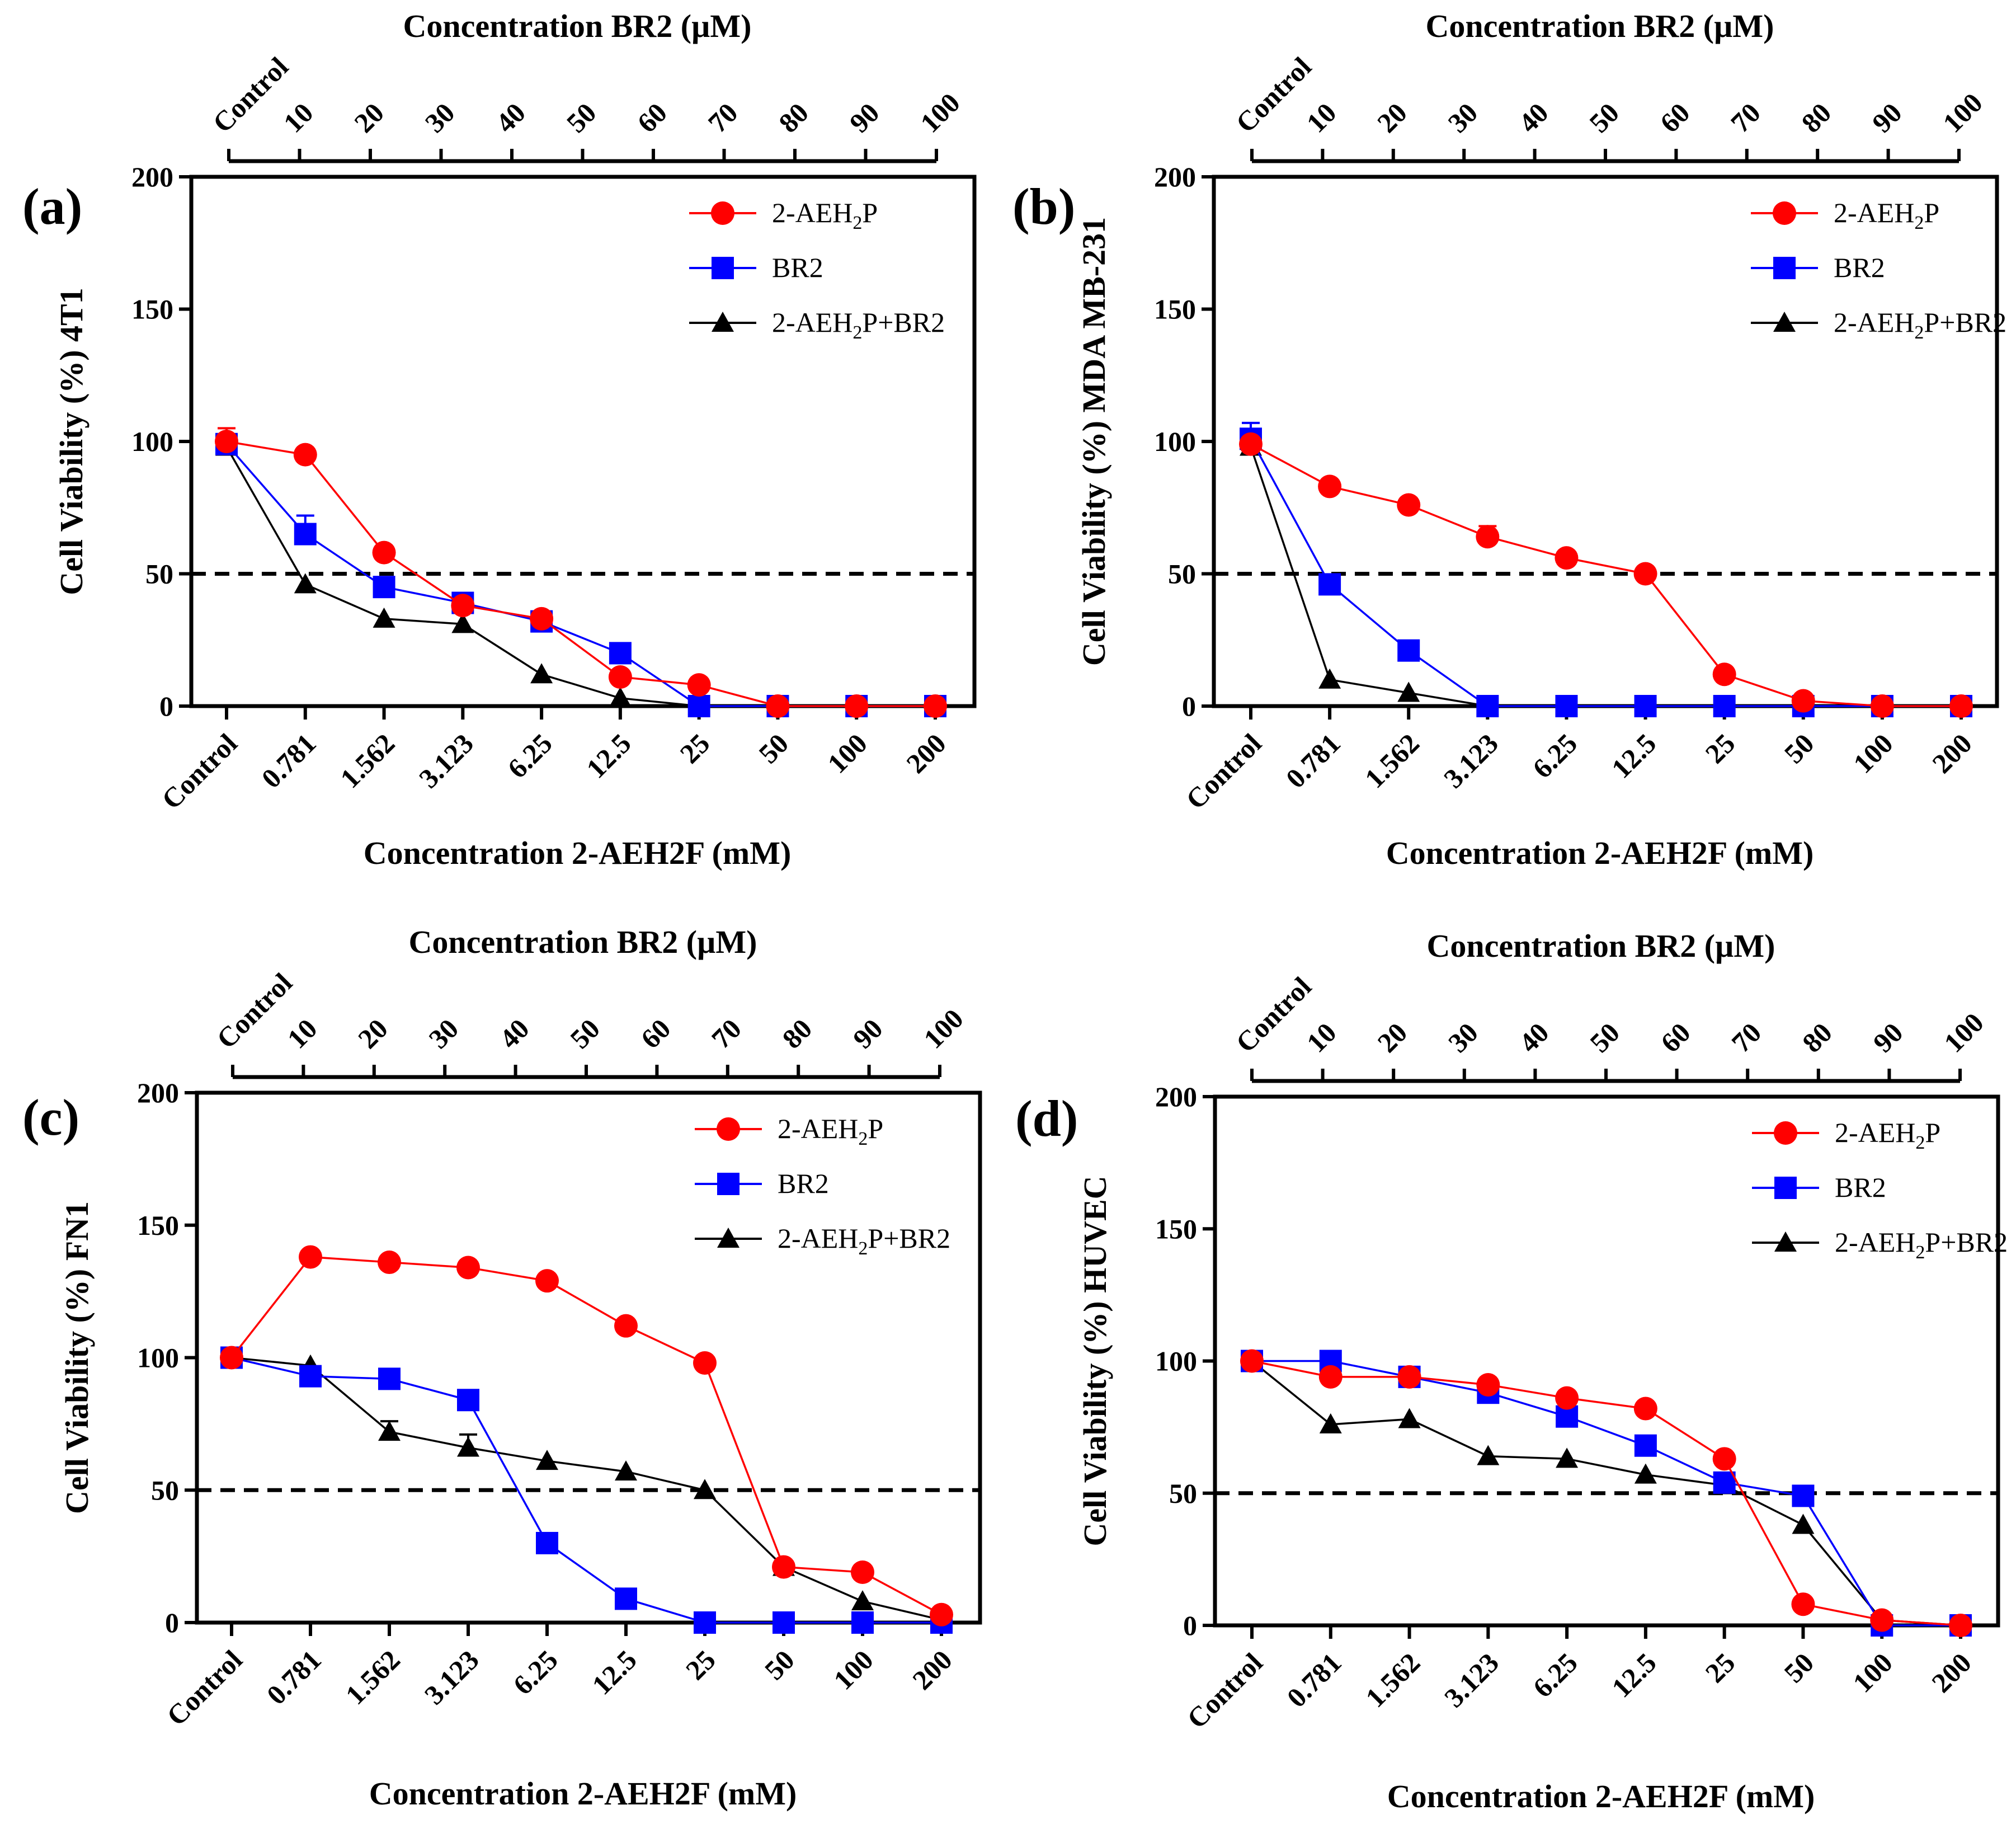 This screenshot has height=1824, width=2016. What do you see at coordinates (1043, 206) in the screenshot?
I see `panel-label: (b)` at bounding box center [1043, 206].